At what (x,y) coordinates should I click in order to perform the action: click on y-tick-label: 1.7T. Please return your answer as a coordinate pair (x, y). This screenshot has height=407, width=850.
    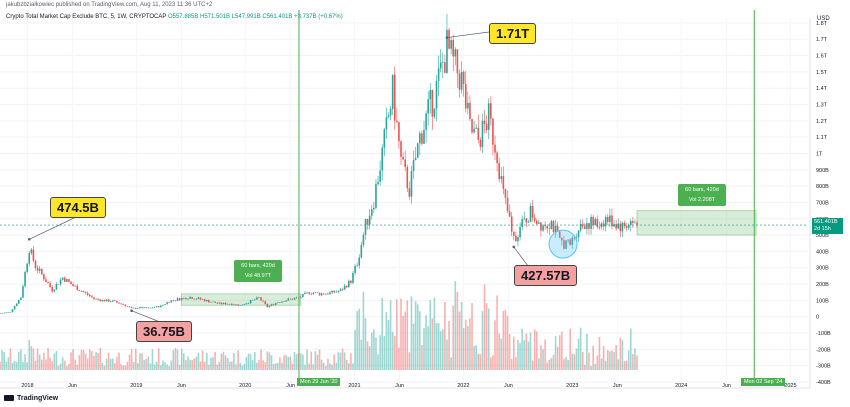
    Looking at the image, I should click on (822, 40).